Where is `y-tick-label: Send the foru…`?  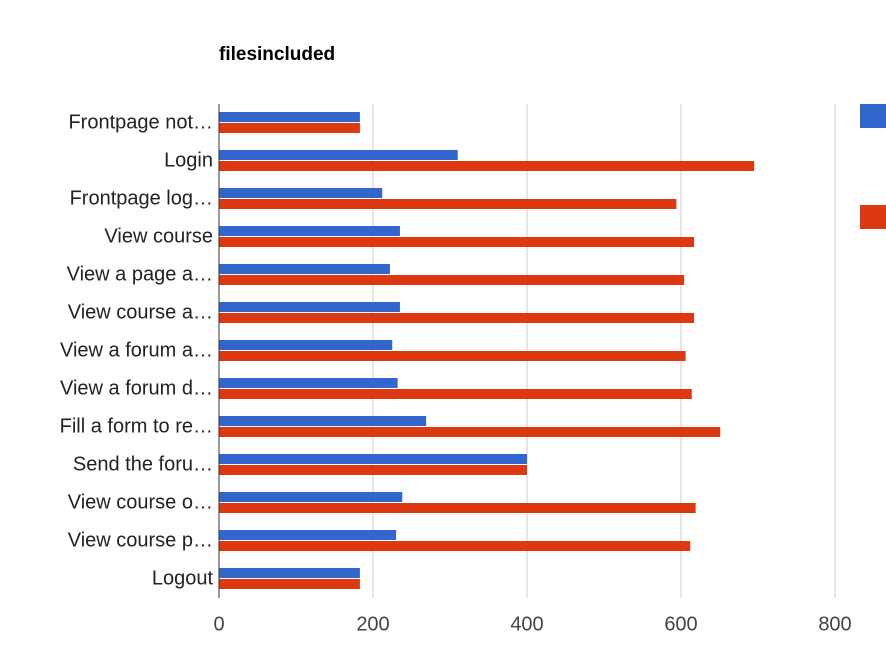
y-tick-label: Send the foru… is located at coordinates (143, 464).